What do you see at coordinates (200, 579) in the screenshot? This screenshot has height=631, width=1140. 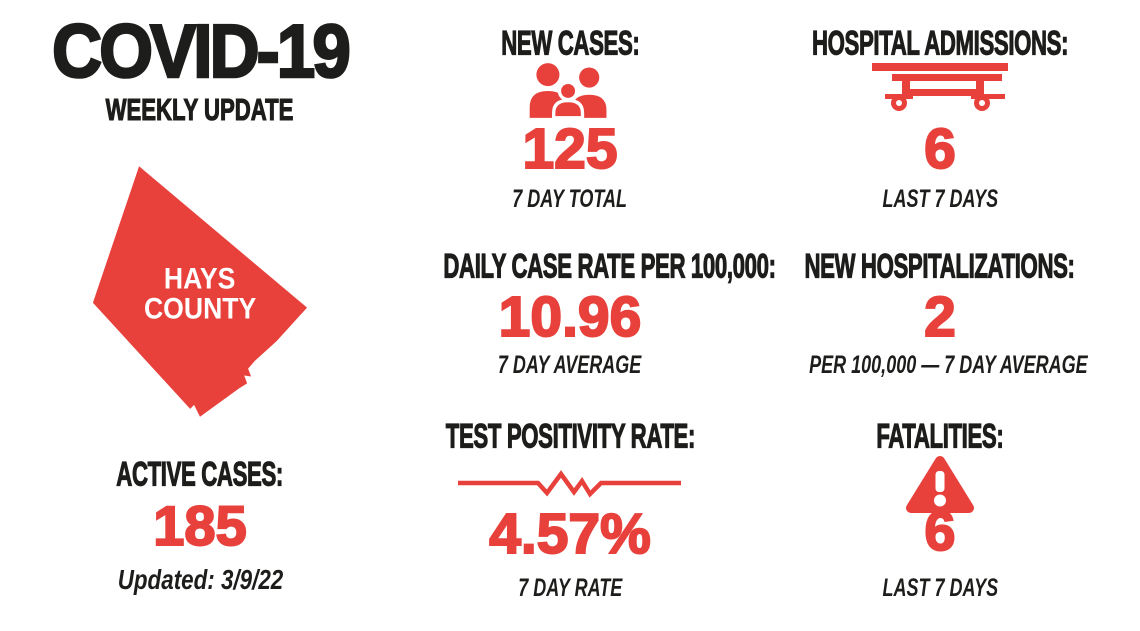 I see `updated-date: Updated: 3/9/22` at bounding box center [200, 579].